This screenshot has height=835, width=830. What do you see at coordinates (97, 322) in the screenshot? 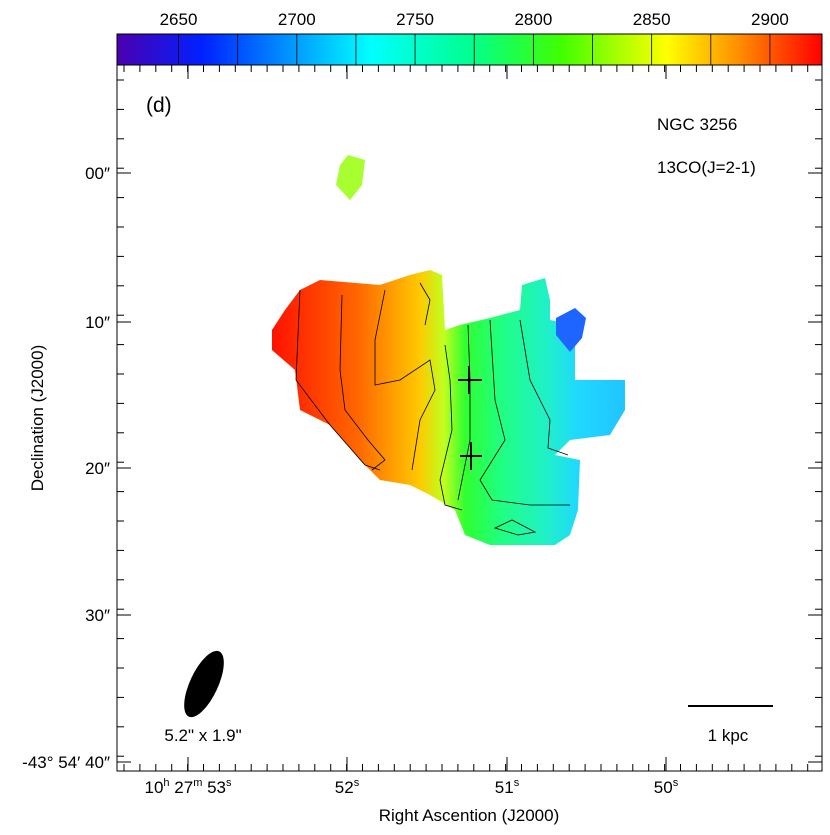
I see `y-tick-label: 10″` at bounding box center [97, 322].